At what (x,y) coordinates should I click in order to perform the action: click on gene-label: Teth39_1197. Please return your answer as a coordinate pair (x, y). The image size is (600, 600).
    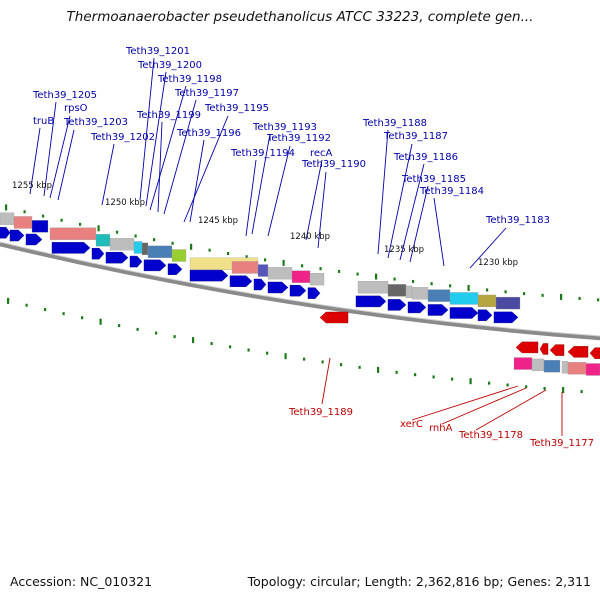
    Looking at the image, I should click on (206, 93).